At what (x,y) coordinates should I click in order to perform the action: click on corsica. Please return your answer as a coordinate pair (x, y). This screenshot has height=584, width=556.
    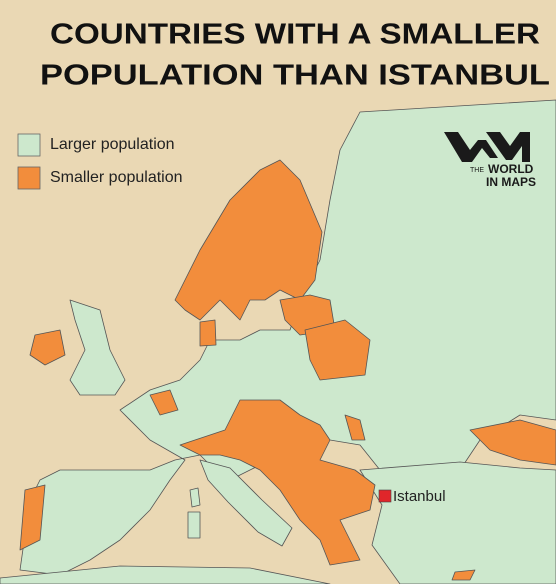
    Looking at the image, I should click on (195, 497).